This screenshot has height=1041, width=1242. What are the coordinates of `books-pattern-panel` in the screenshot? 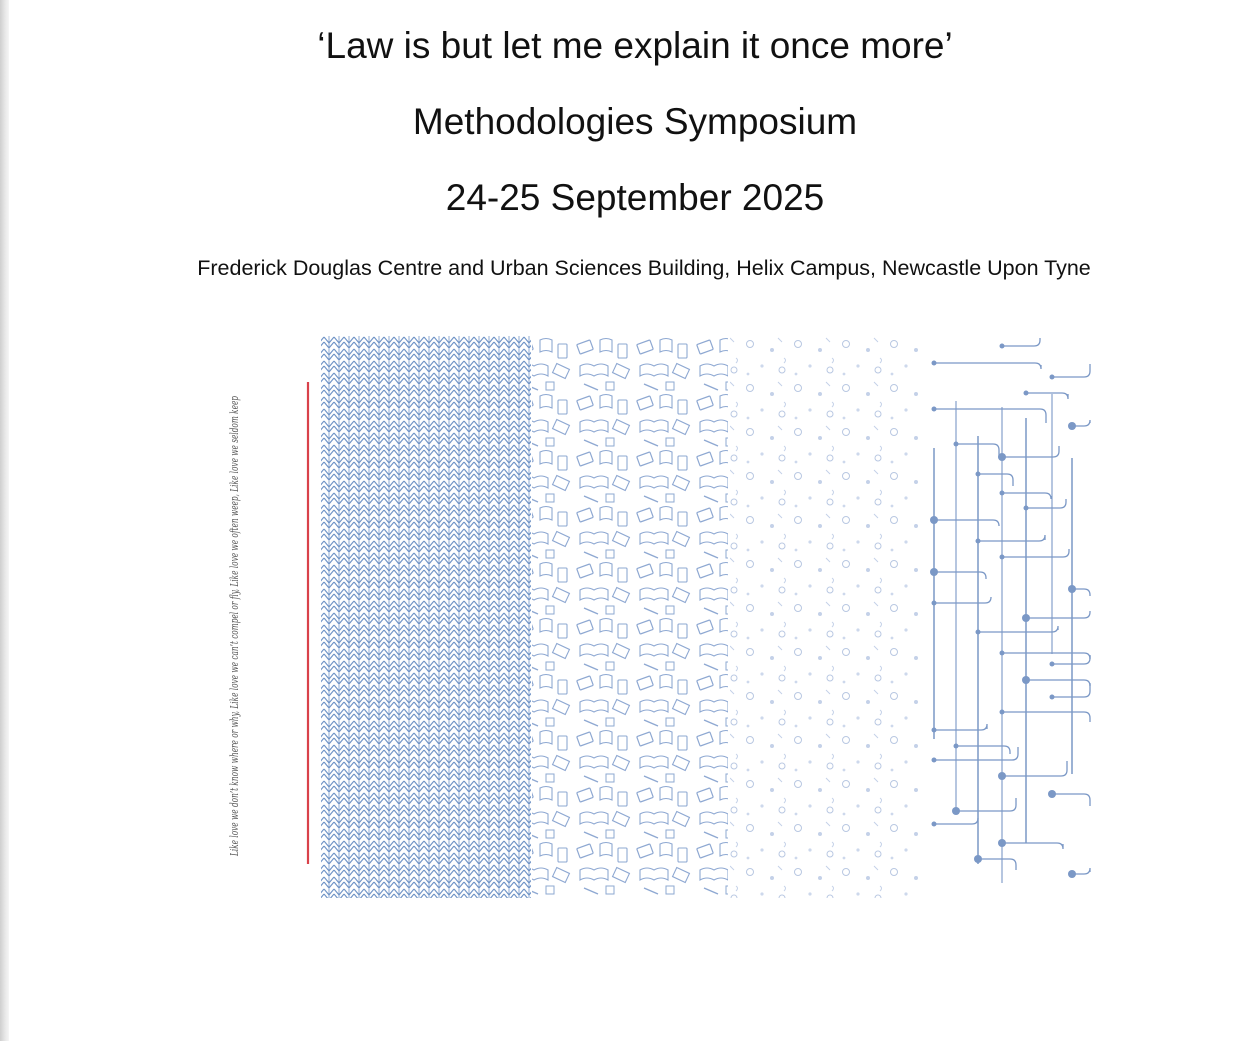 It's located at (630, 617).